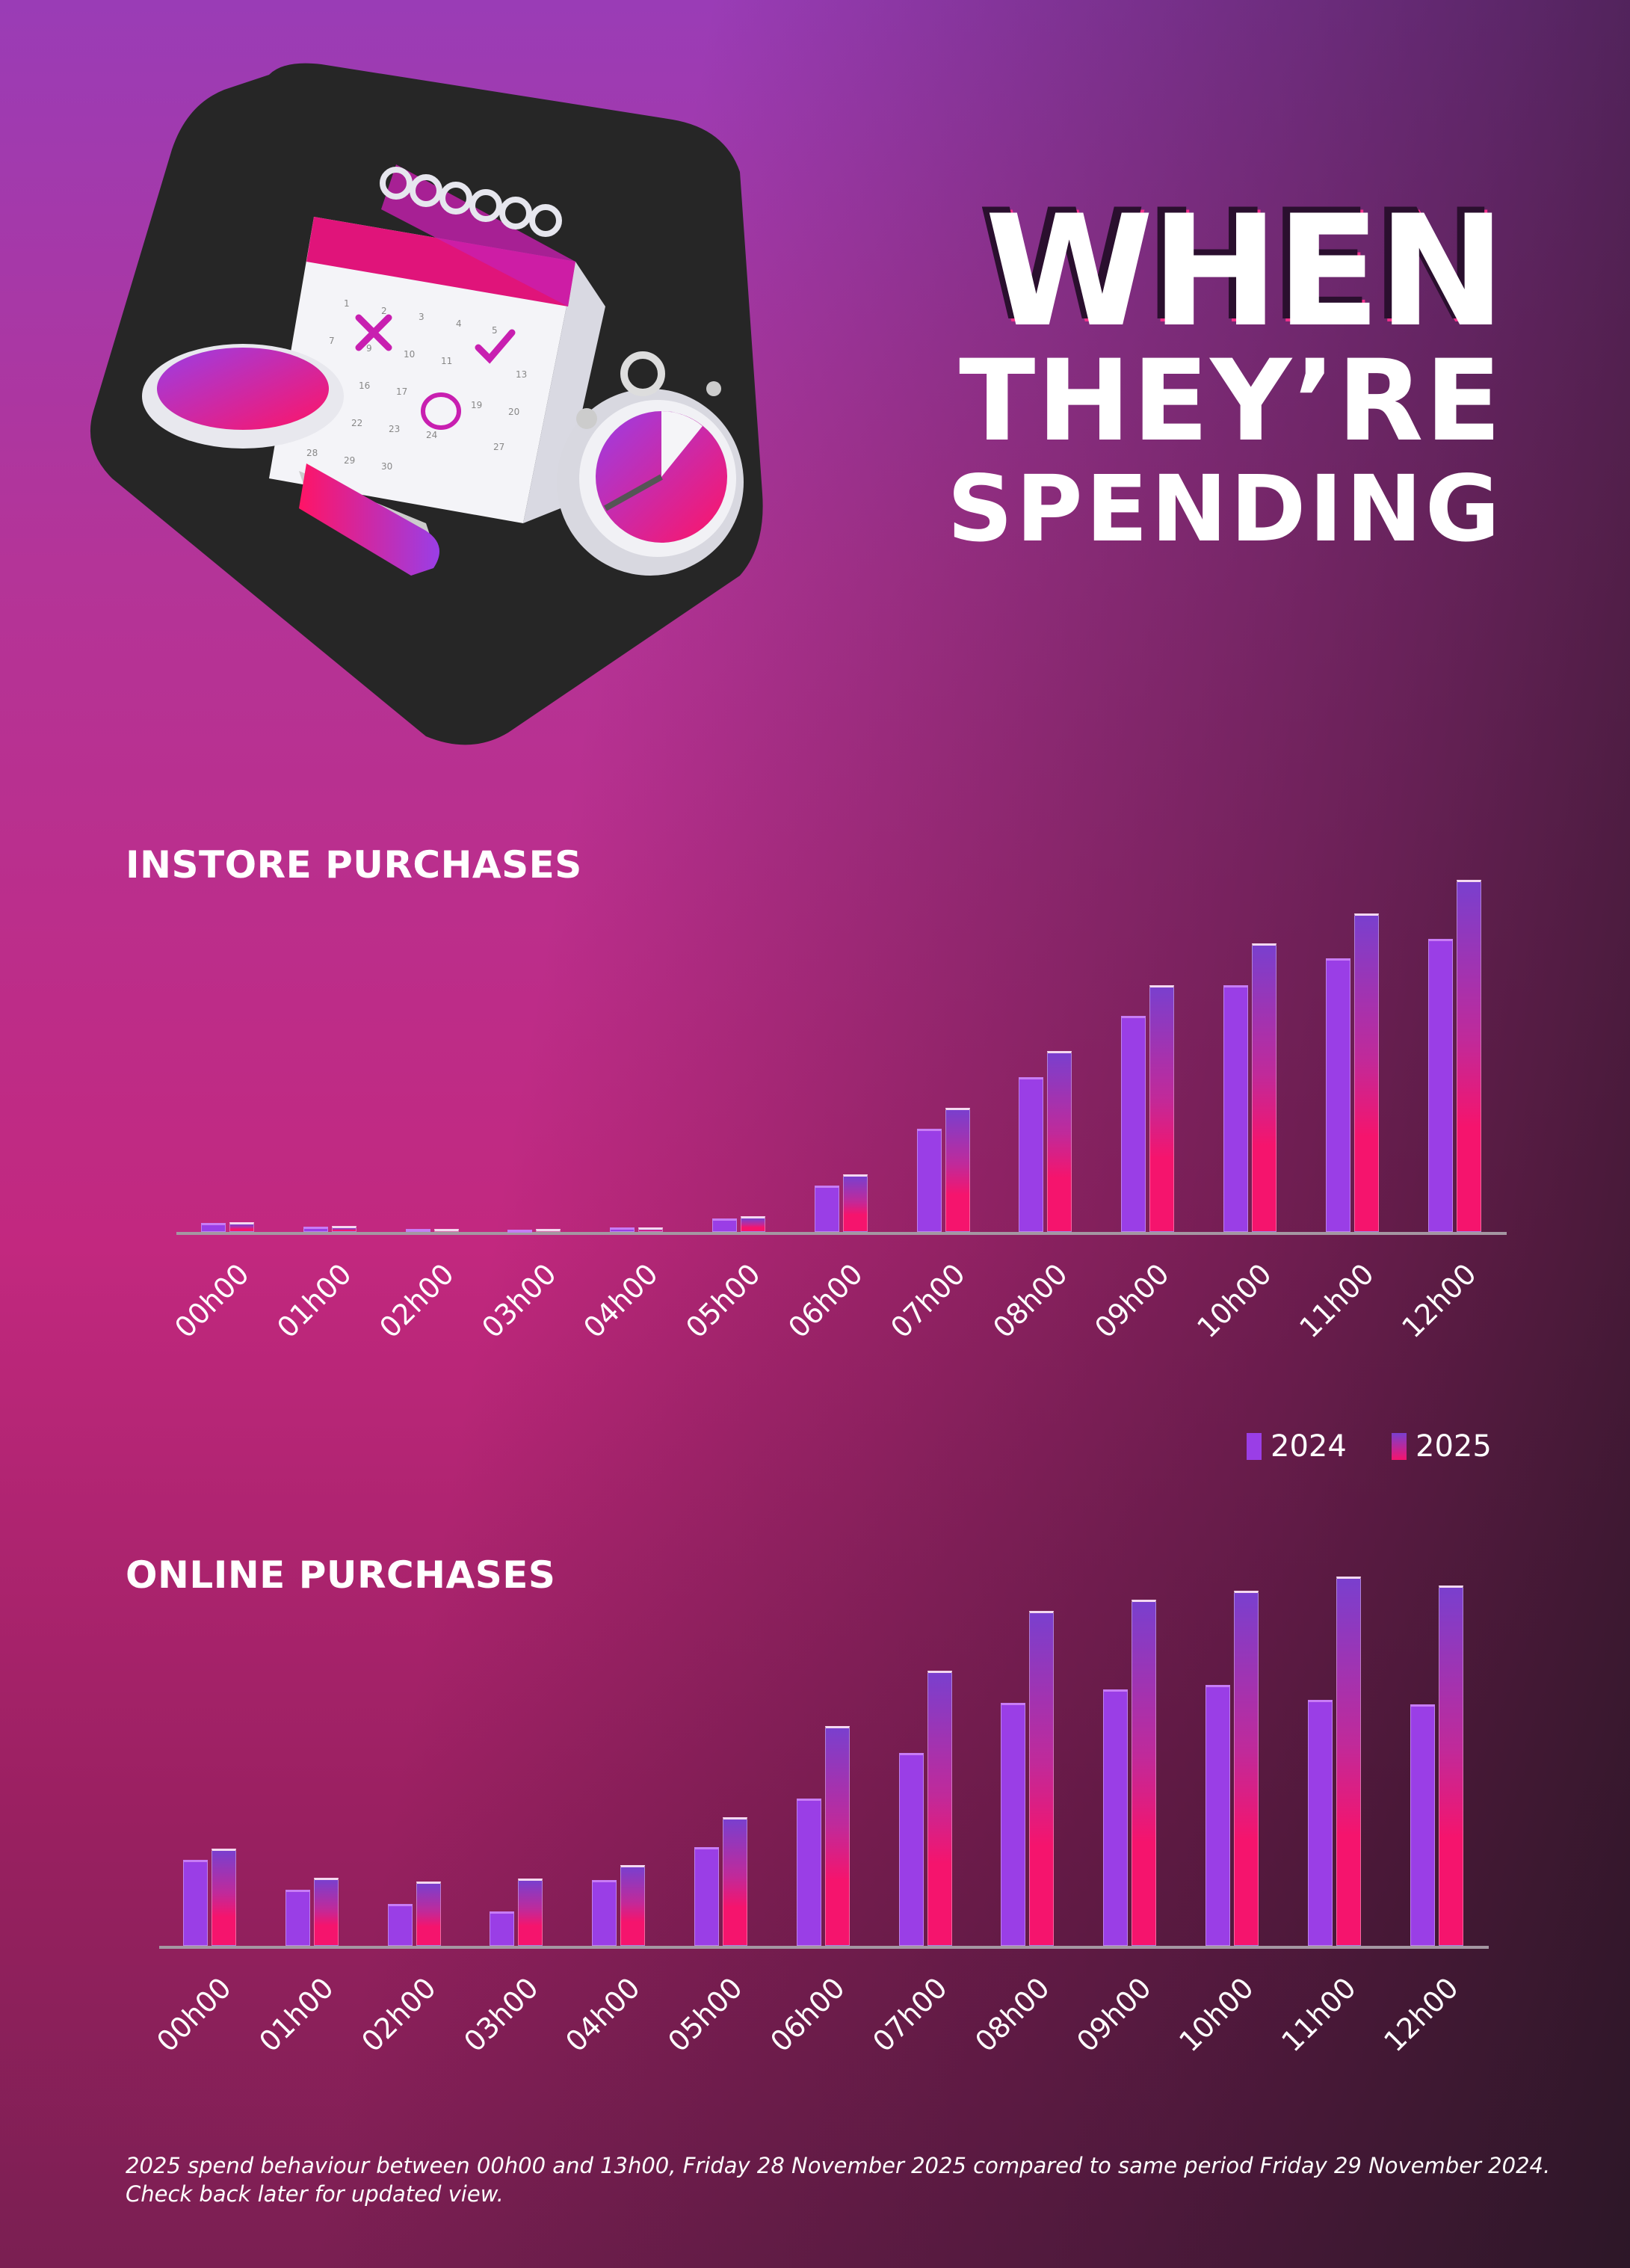 Image resolution: width=1630 pixels, height=2268 pixels. I want to click on svg-text: 10, so click(409, 354).